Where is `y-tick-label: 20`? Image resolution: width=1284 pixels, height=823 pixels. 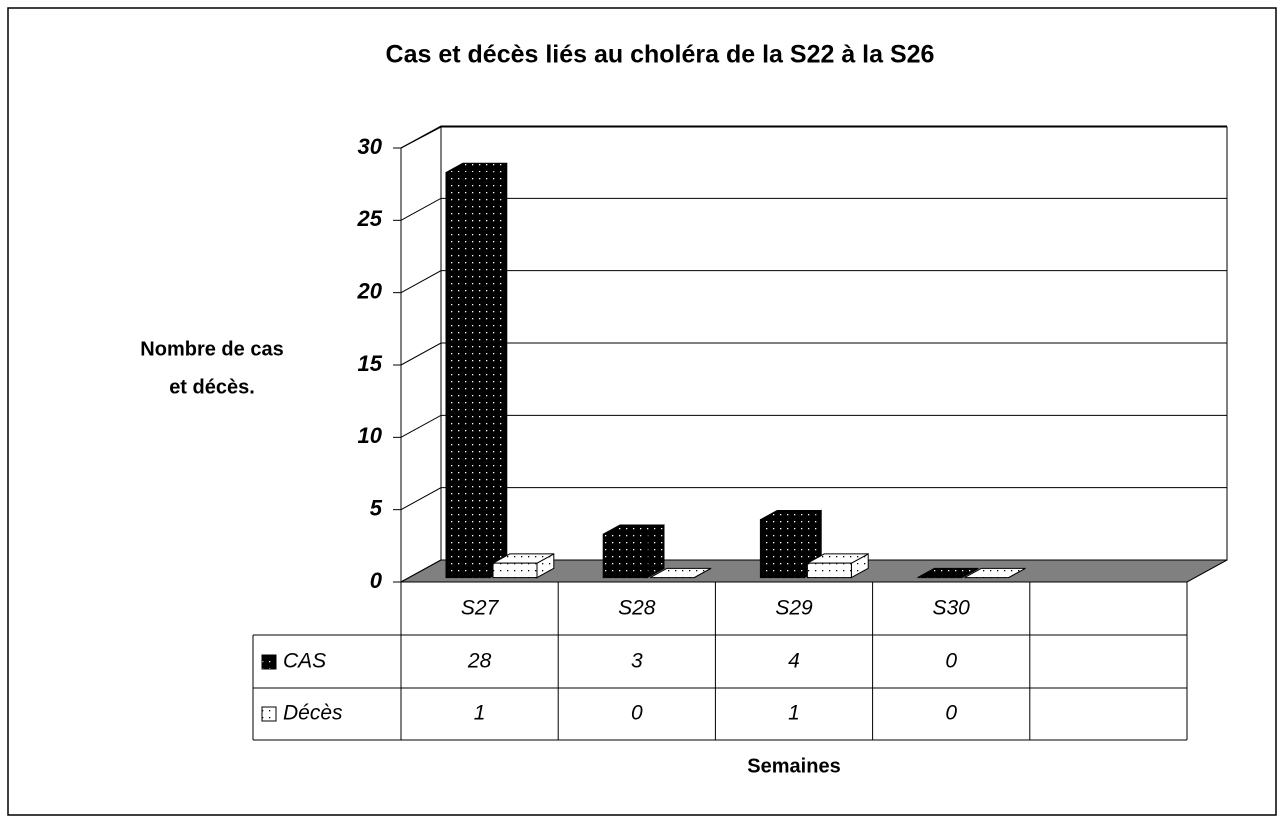
y-tick-label: 20 is located at coordinates (370, 290).